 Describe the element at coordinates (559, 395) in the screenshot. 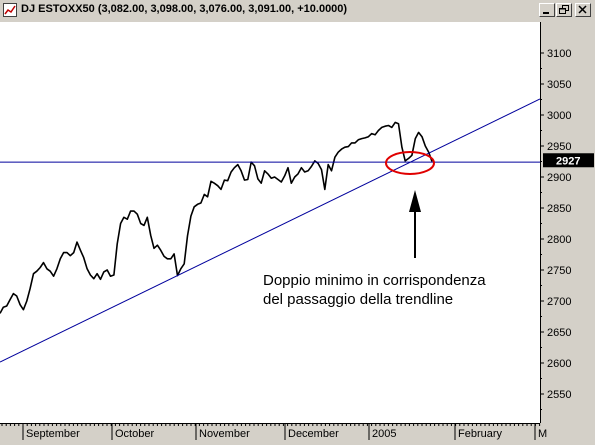

I see `y-tick-label: 2550` at that location.